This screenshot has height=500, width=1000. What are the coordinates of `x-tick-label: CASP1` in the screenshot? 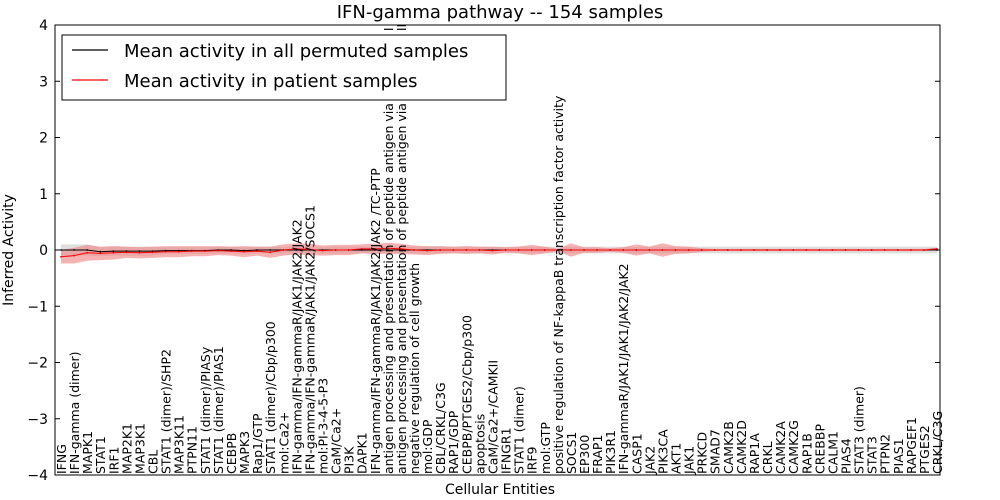 It's located at (636, 453).